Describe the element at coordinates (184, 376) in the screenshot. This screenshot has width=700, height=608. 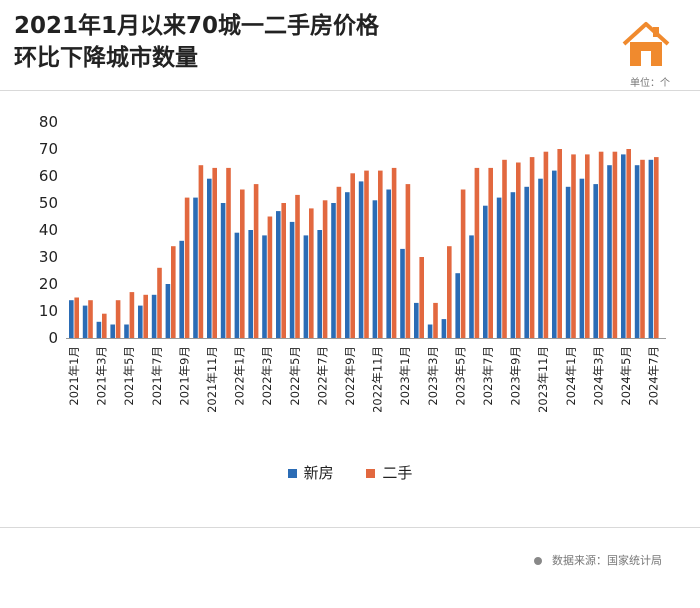
I see `x-tick-label: 2021年9月` at that location.